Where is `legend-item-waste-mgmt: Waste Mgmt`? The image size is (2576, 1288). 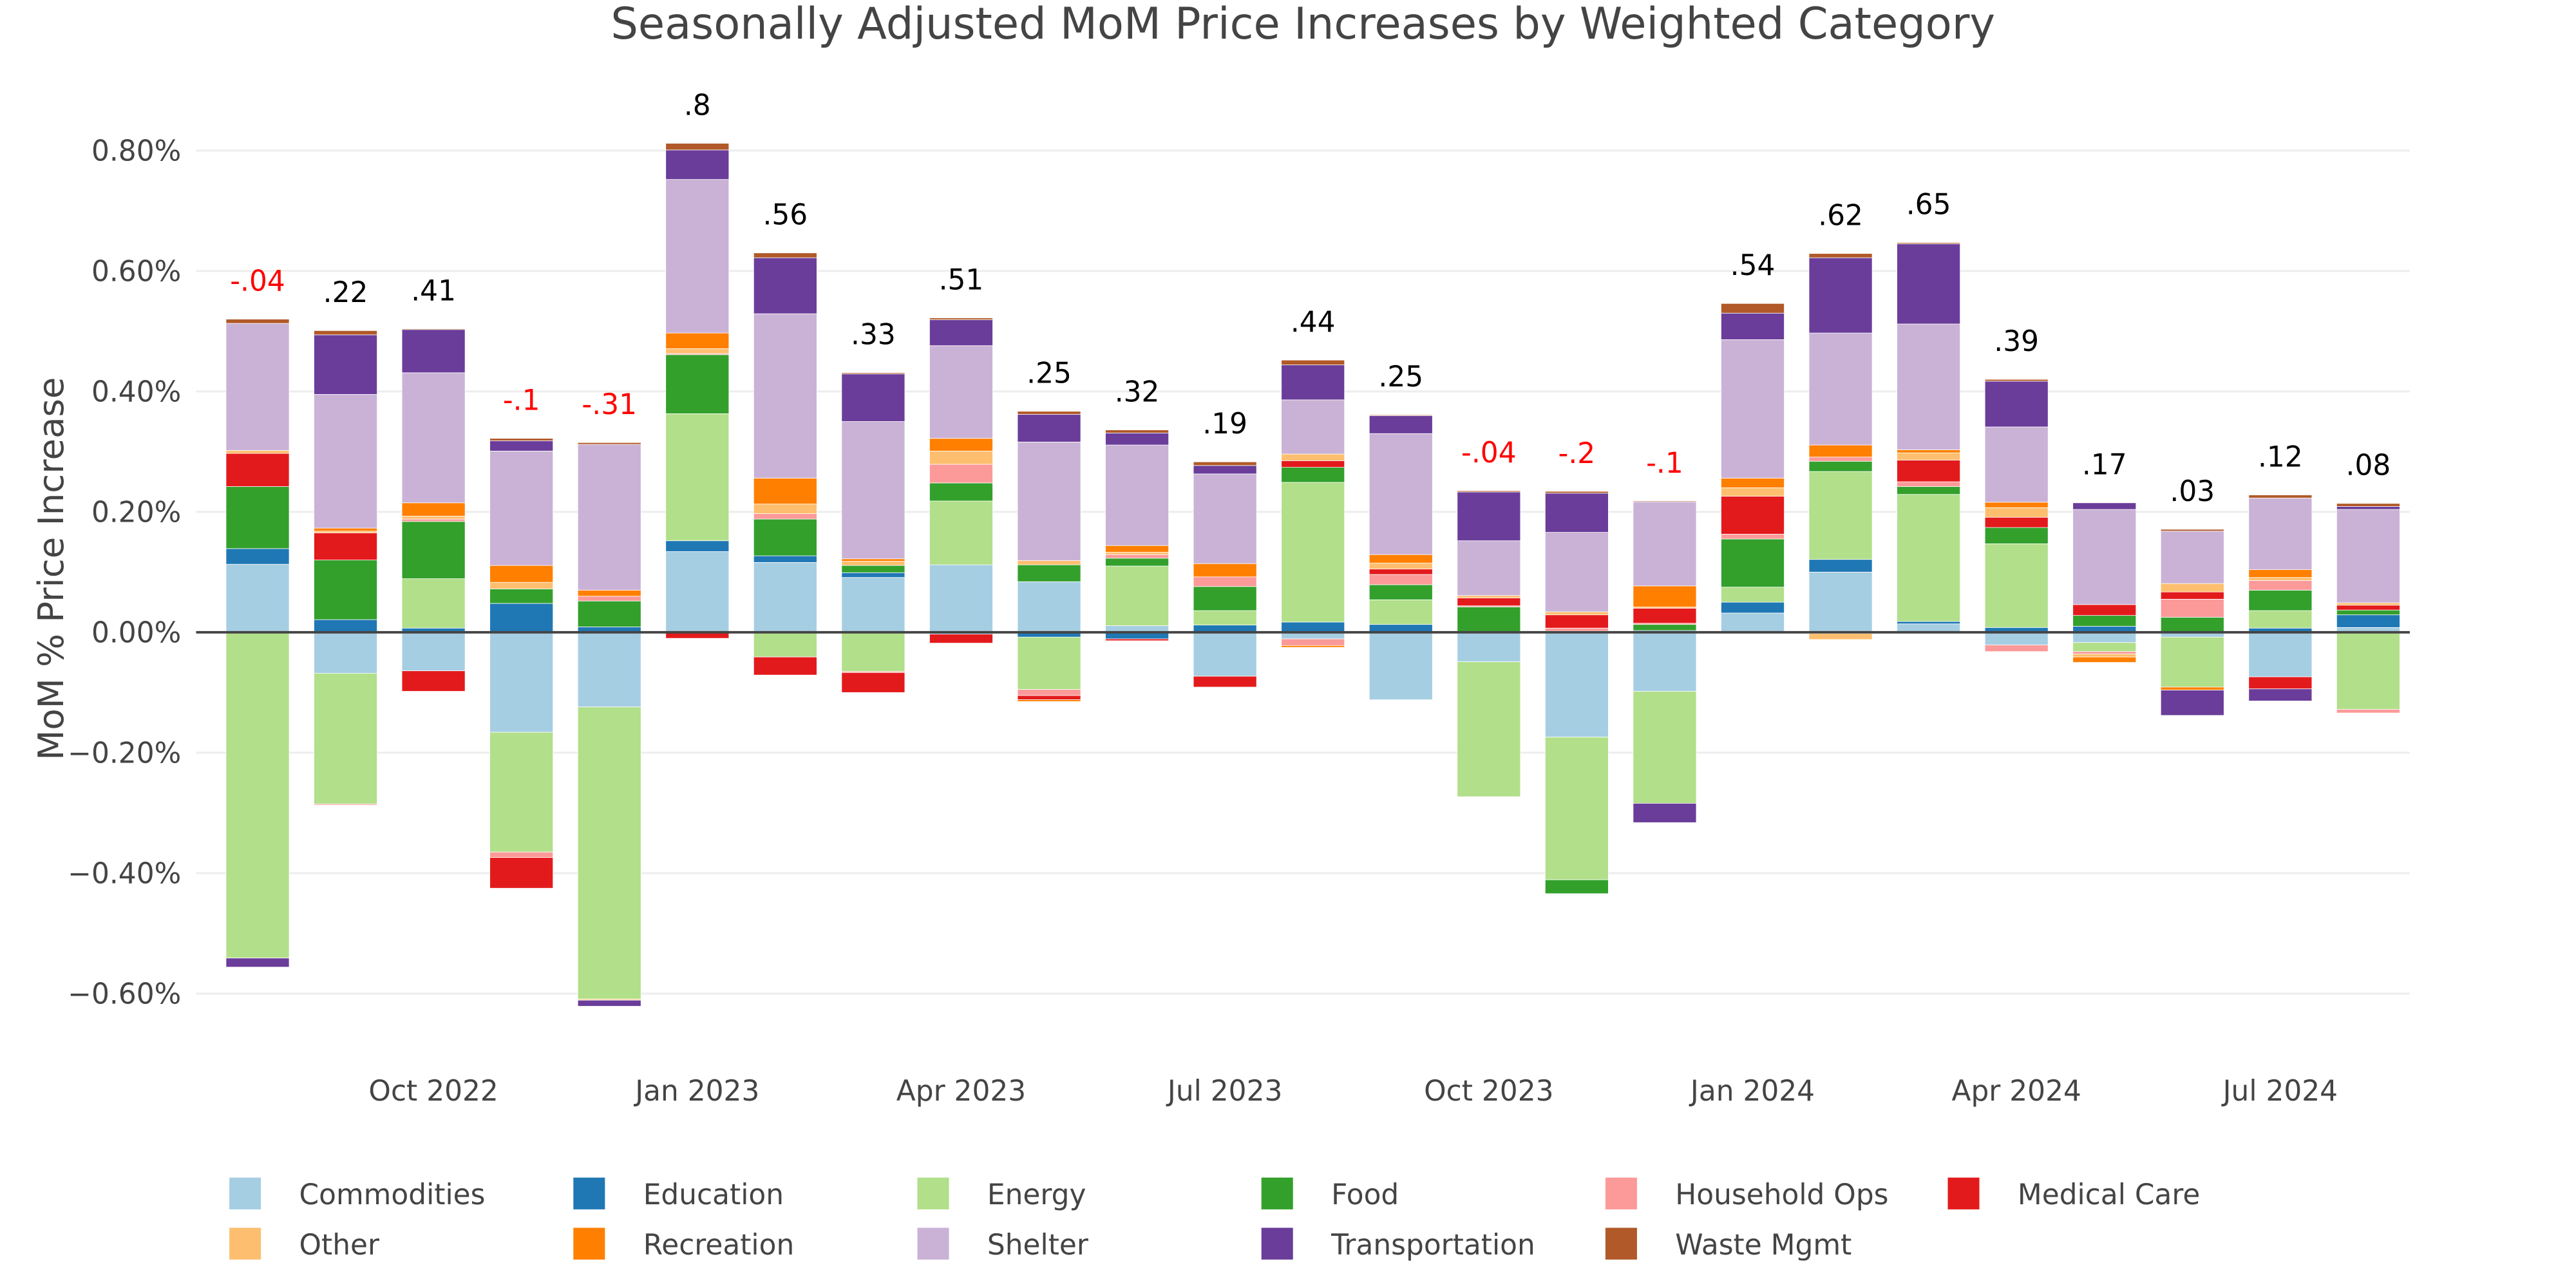
legend-item-waste-mgmt: Waste Mgmt is located at coordinates (1729, 1244).